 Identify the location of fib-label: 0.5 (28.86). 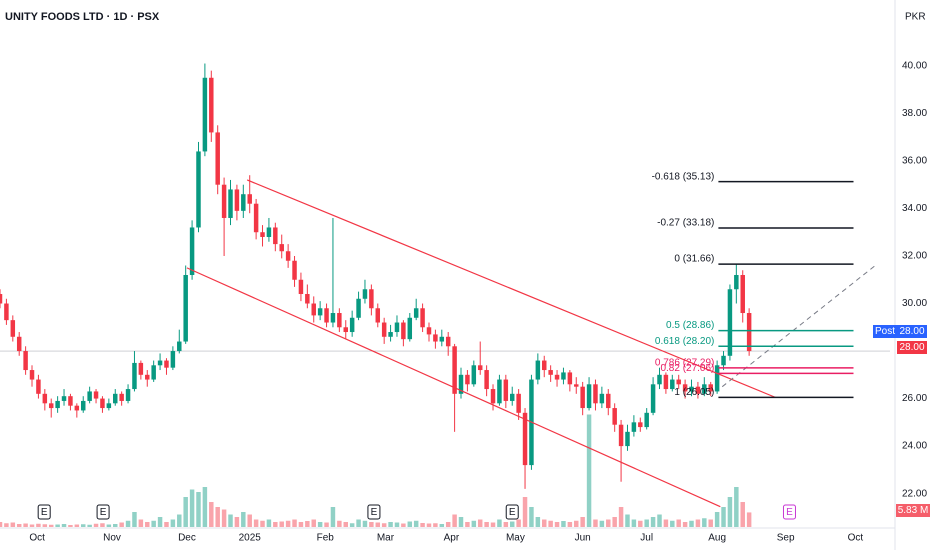
(690, 325).